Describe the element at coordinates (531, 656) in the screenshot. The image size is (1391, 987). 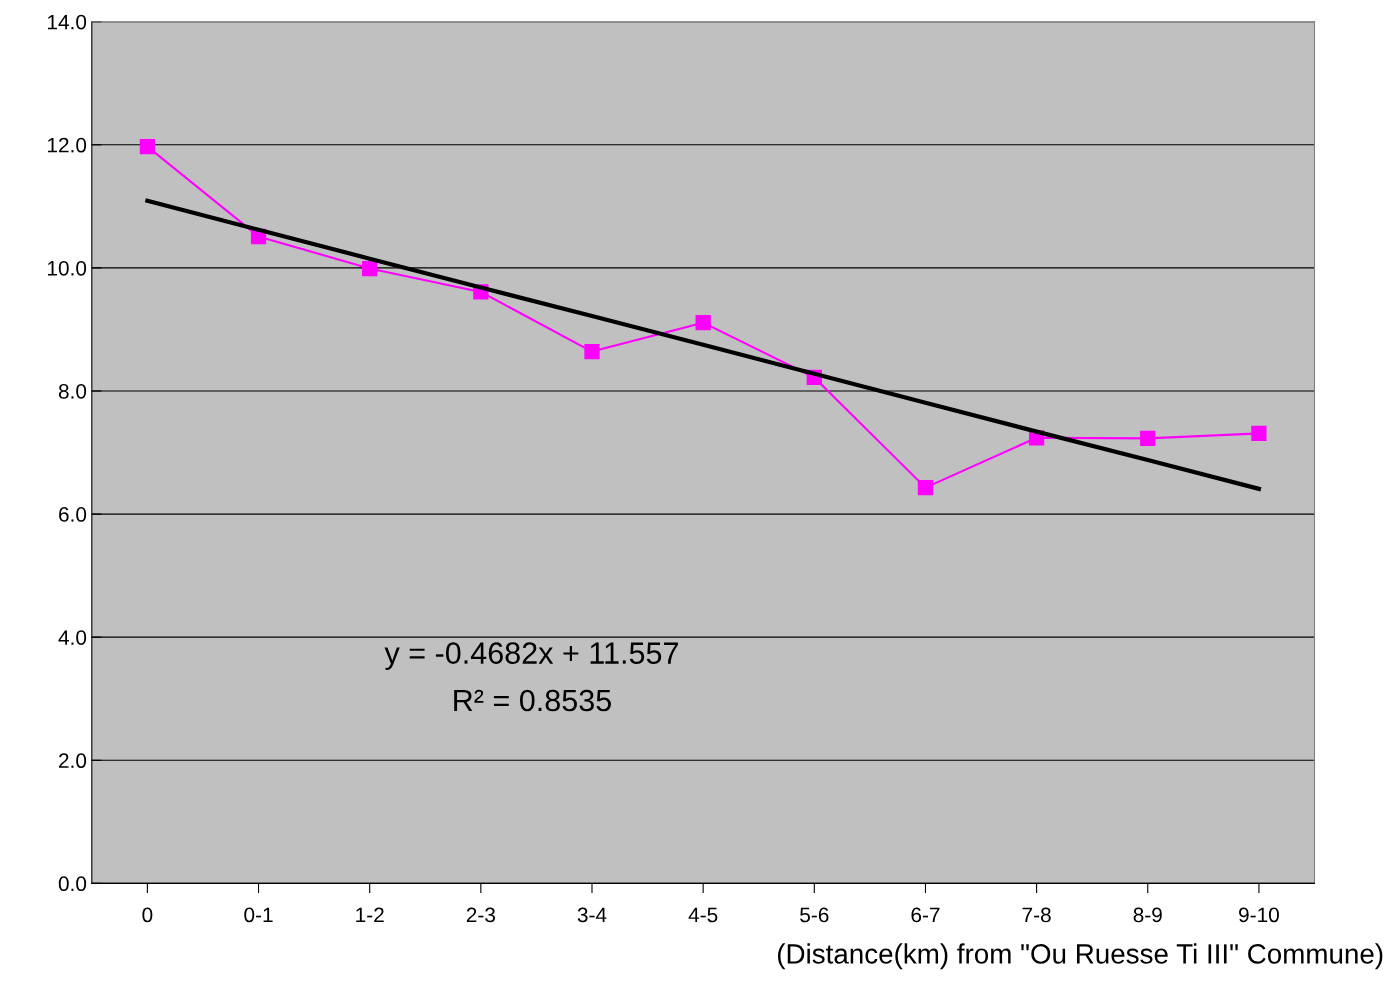
I see `annotation: y = -0.4682x + 11.557` at that location.